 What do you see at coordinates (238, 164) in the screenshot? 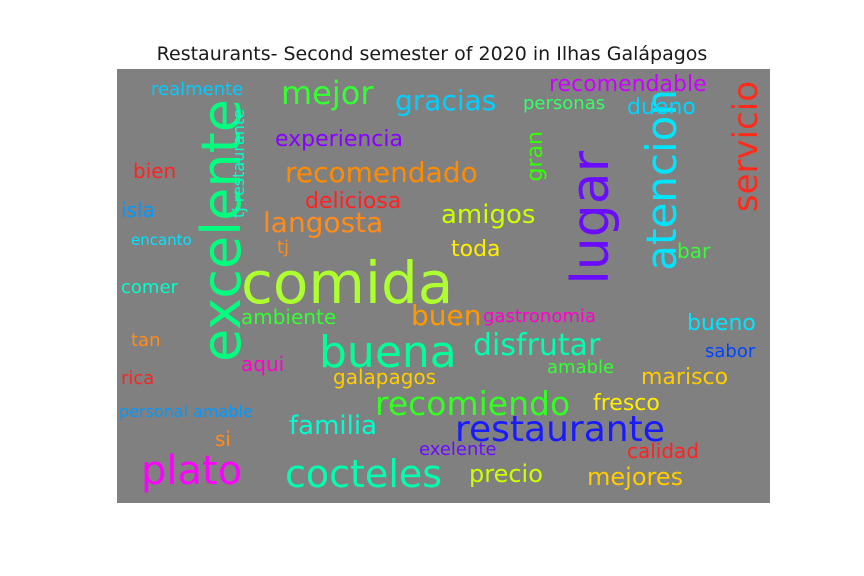
I see `word-tj-restaurante: tj restaurante` at bounding box center [238, 164].